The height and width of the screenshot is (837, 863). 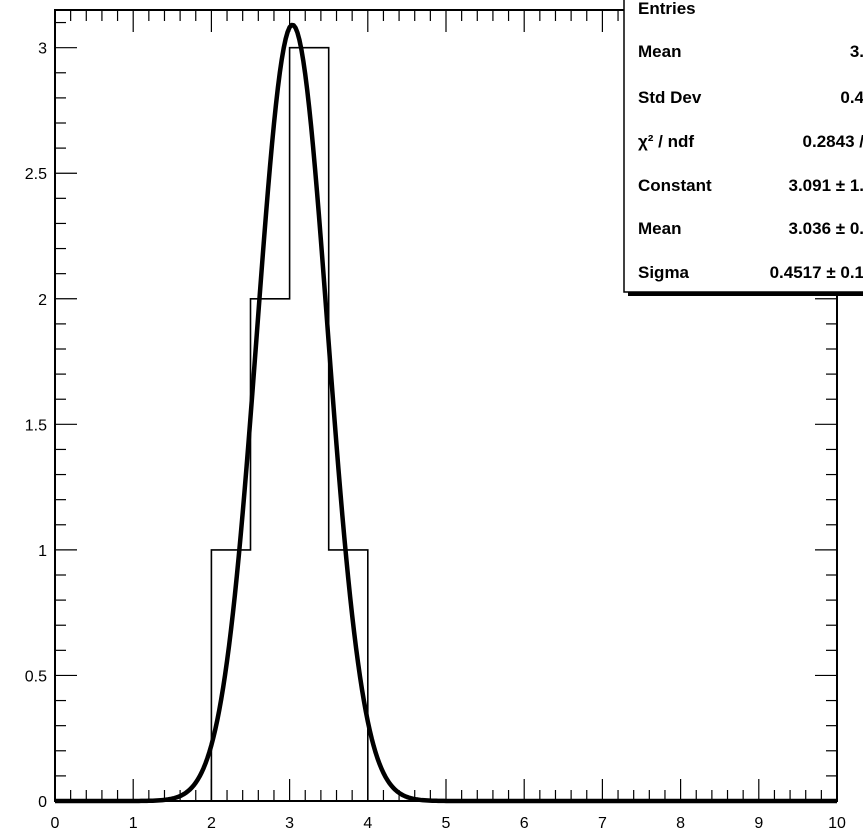 What do you see at coordinates (36, 425) in the screenshot?
I see `y-tick-label: 1.5` at bounding box center [36, 425].